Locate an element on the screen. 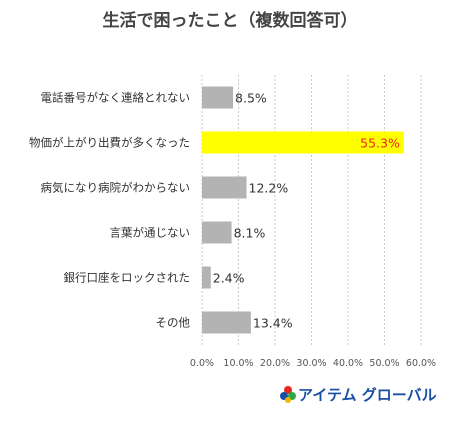 The height and width of the screenshot is (427, 460). data-label: 8.5% is located at coordinates (251, 98).